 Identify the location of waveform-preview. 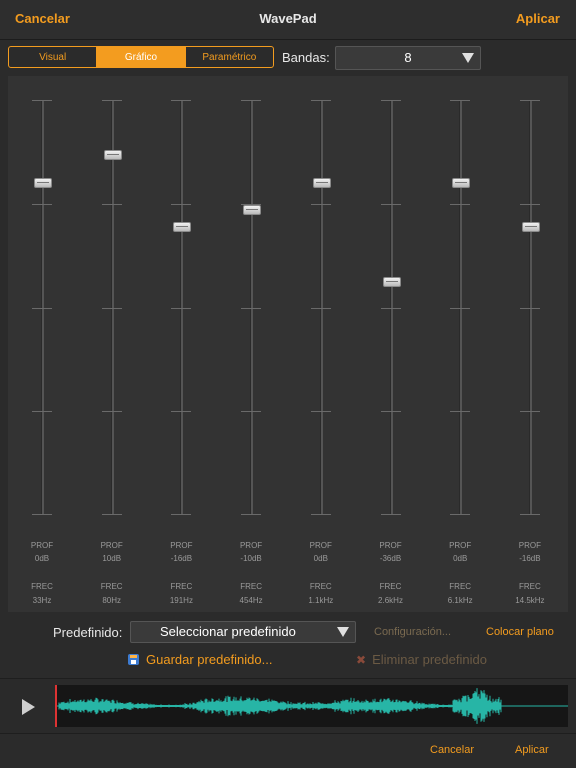
(311, 706).